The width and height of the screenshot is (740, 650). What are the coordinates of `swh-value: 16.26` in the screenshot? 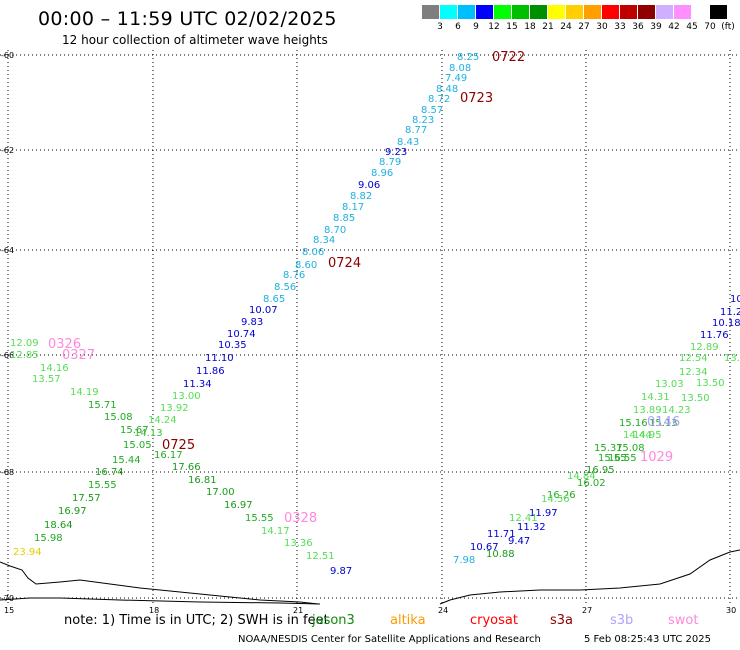 It's located at (561, 495).